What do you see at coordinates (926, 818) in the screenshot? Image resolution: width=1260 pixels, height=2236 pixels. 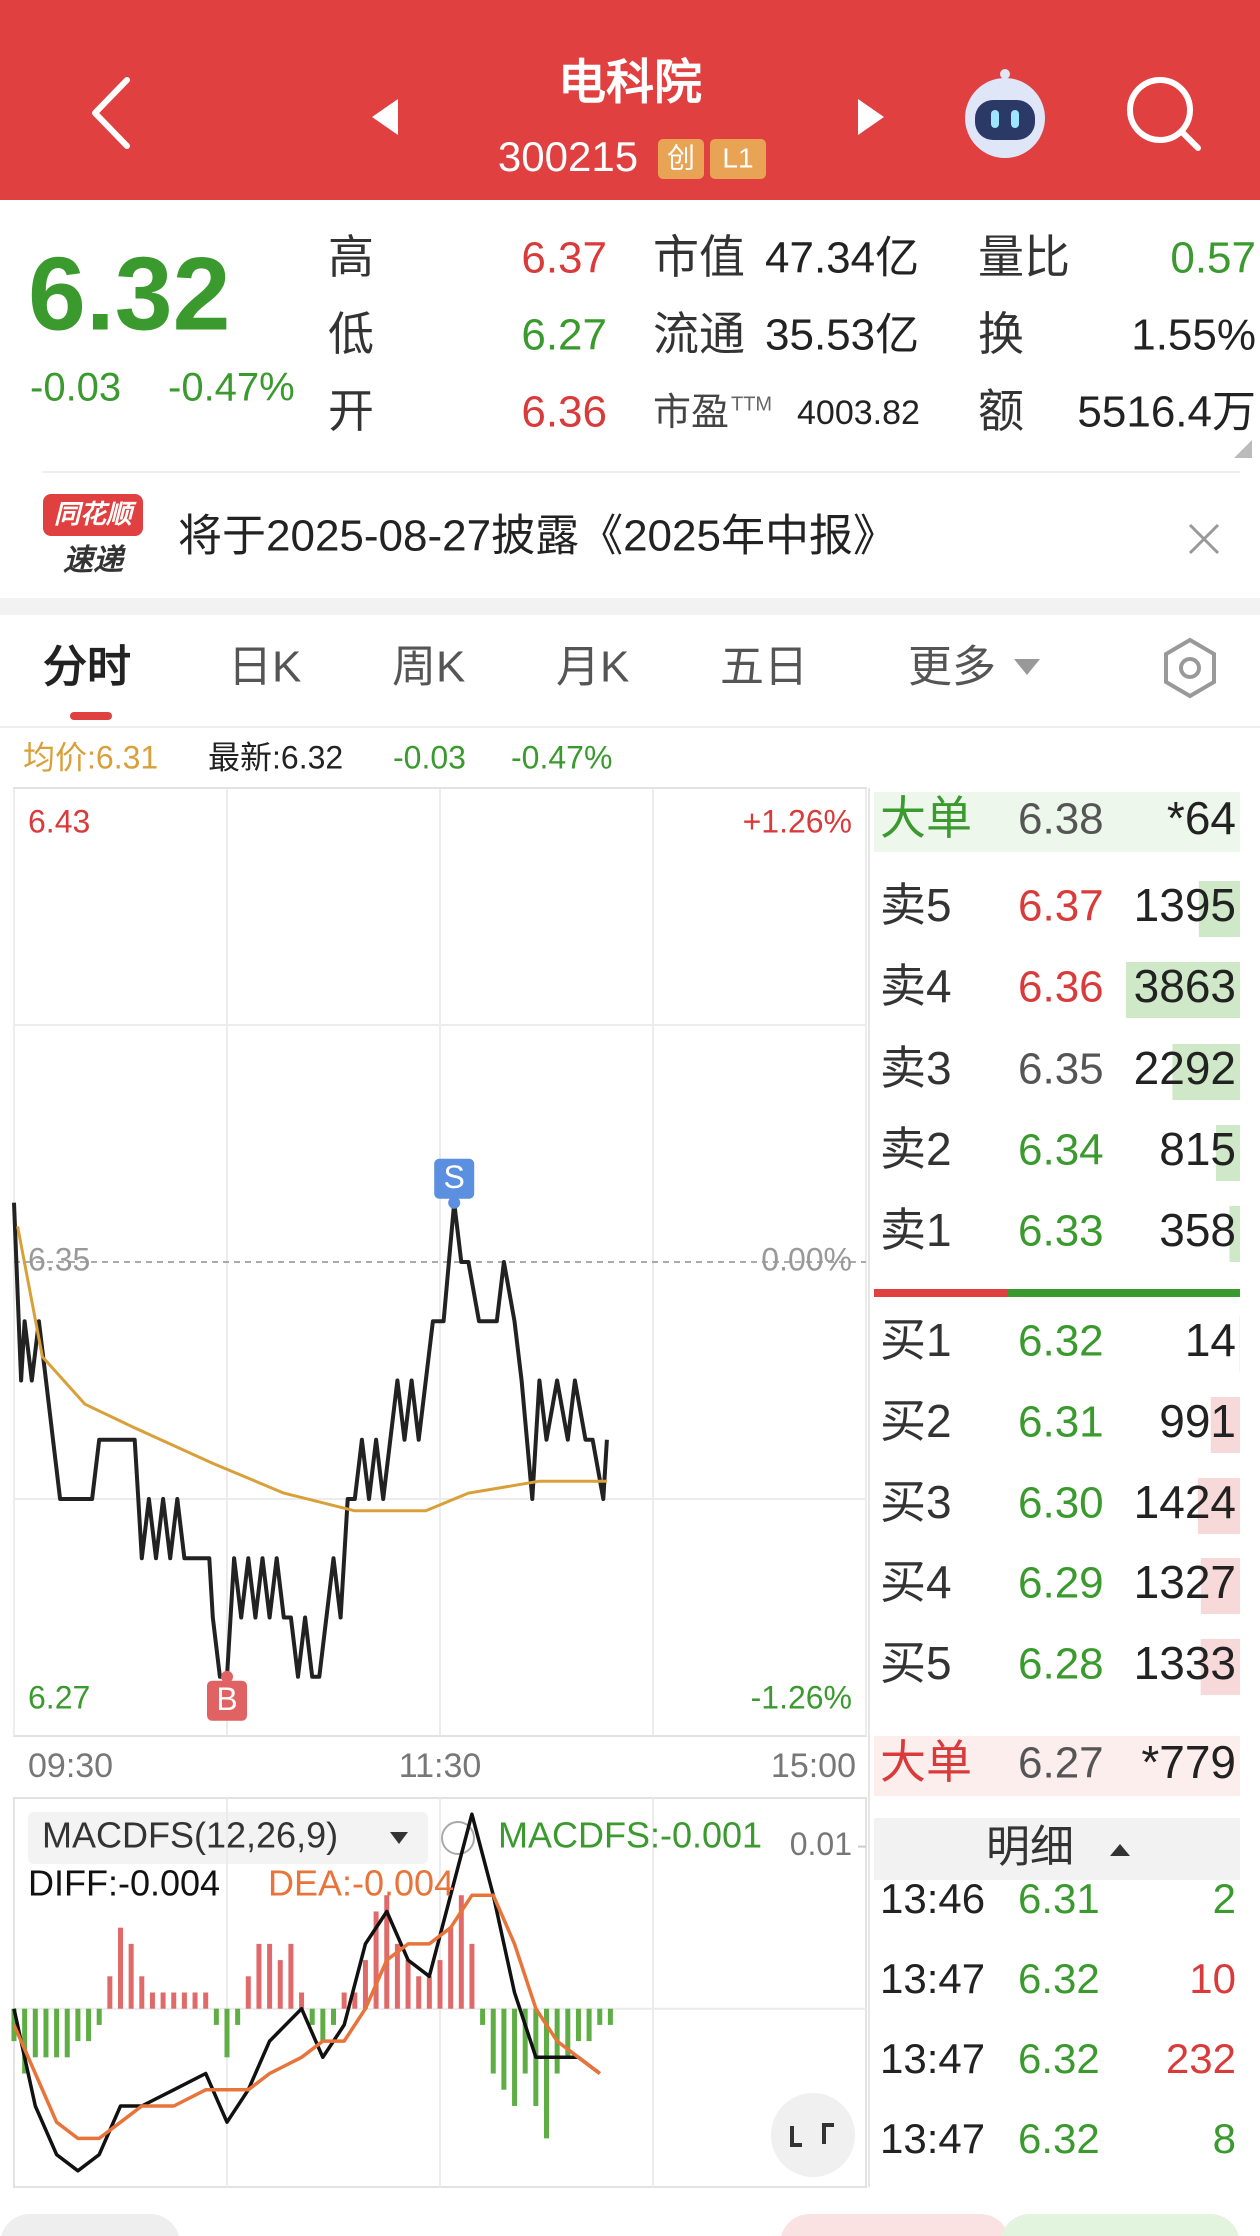 I see `book-label: 大单` at bounding box center [926, 818].